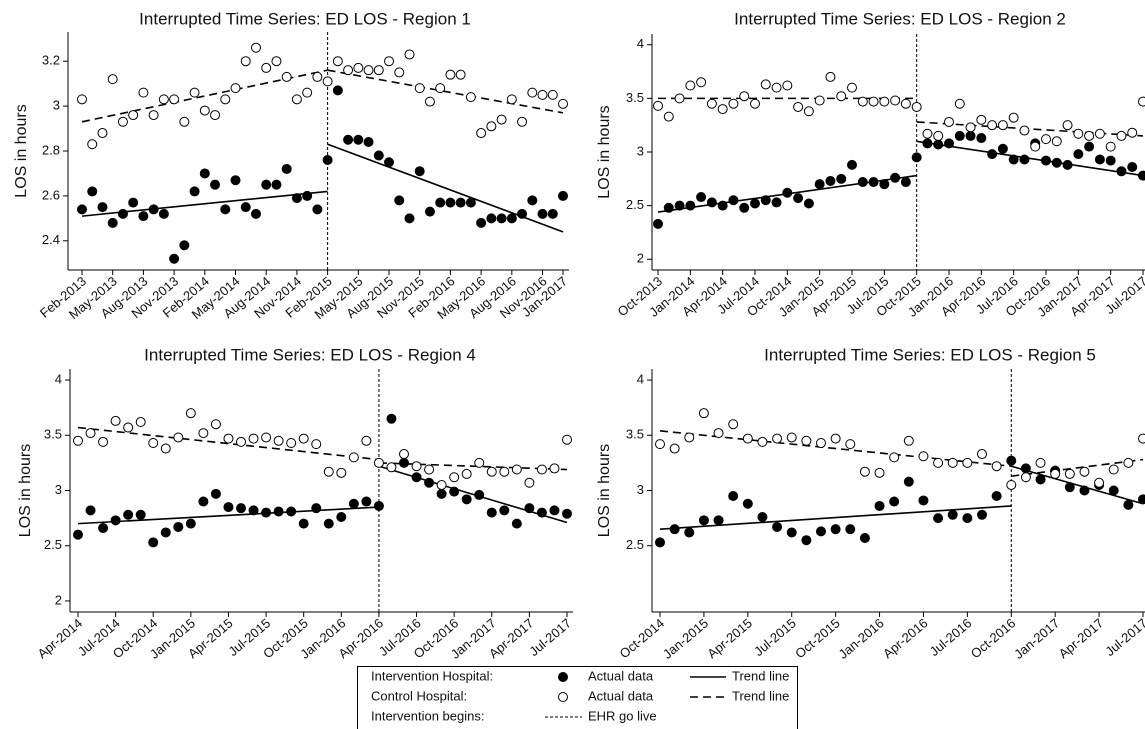 This screenshot has width=1145, height=729. What do you see at coordinates (1123, 637) in the screenshot?
I see `x-tick-label: Jul-2017` at bounding box center [1123, 637].